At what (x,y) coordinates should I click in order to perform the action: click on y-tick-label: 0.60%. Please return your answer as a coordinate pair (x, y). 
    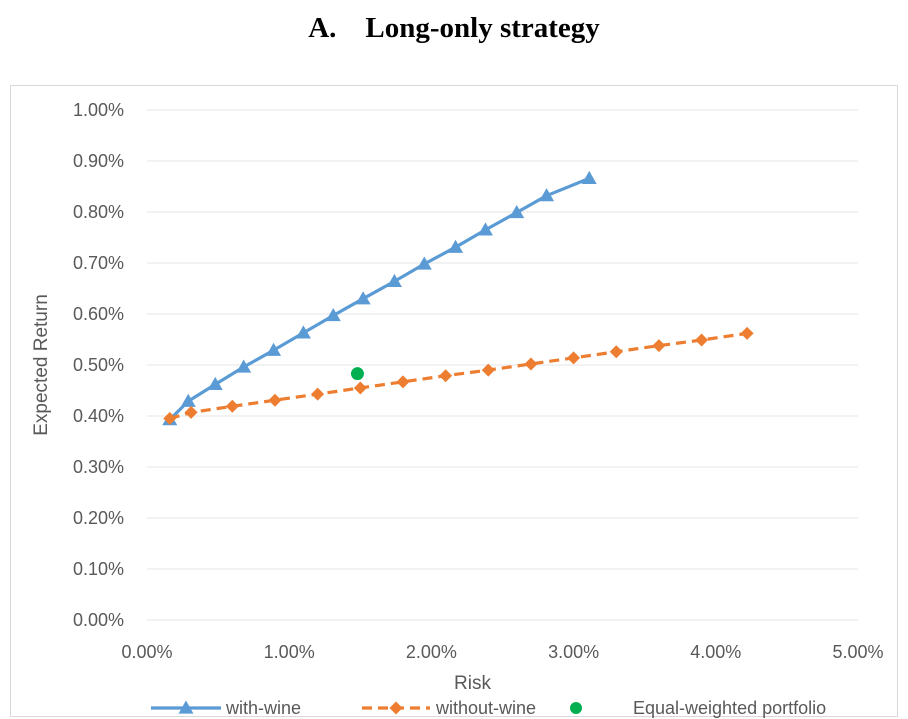
    Looking at the image, I should click on (98, 314).